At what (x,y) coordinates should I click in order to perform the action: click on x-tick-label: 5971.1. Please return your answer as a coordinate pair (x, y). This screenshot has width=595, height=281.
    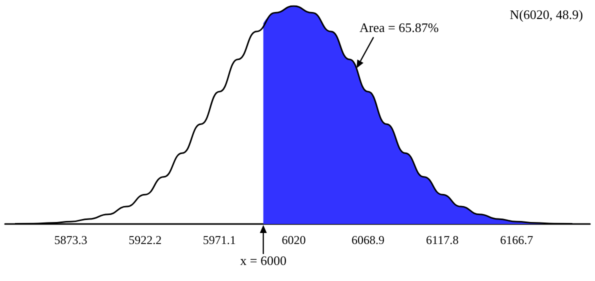
    Looking at the image, I should click on (219, 240).